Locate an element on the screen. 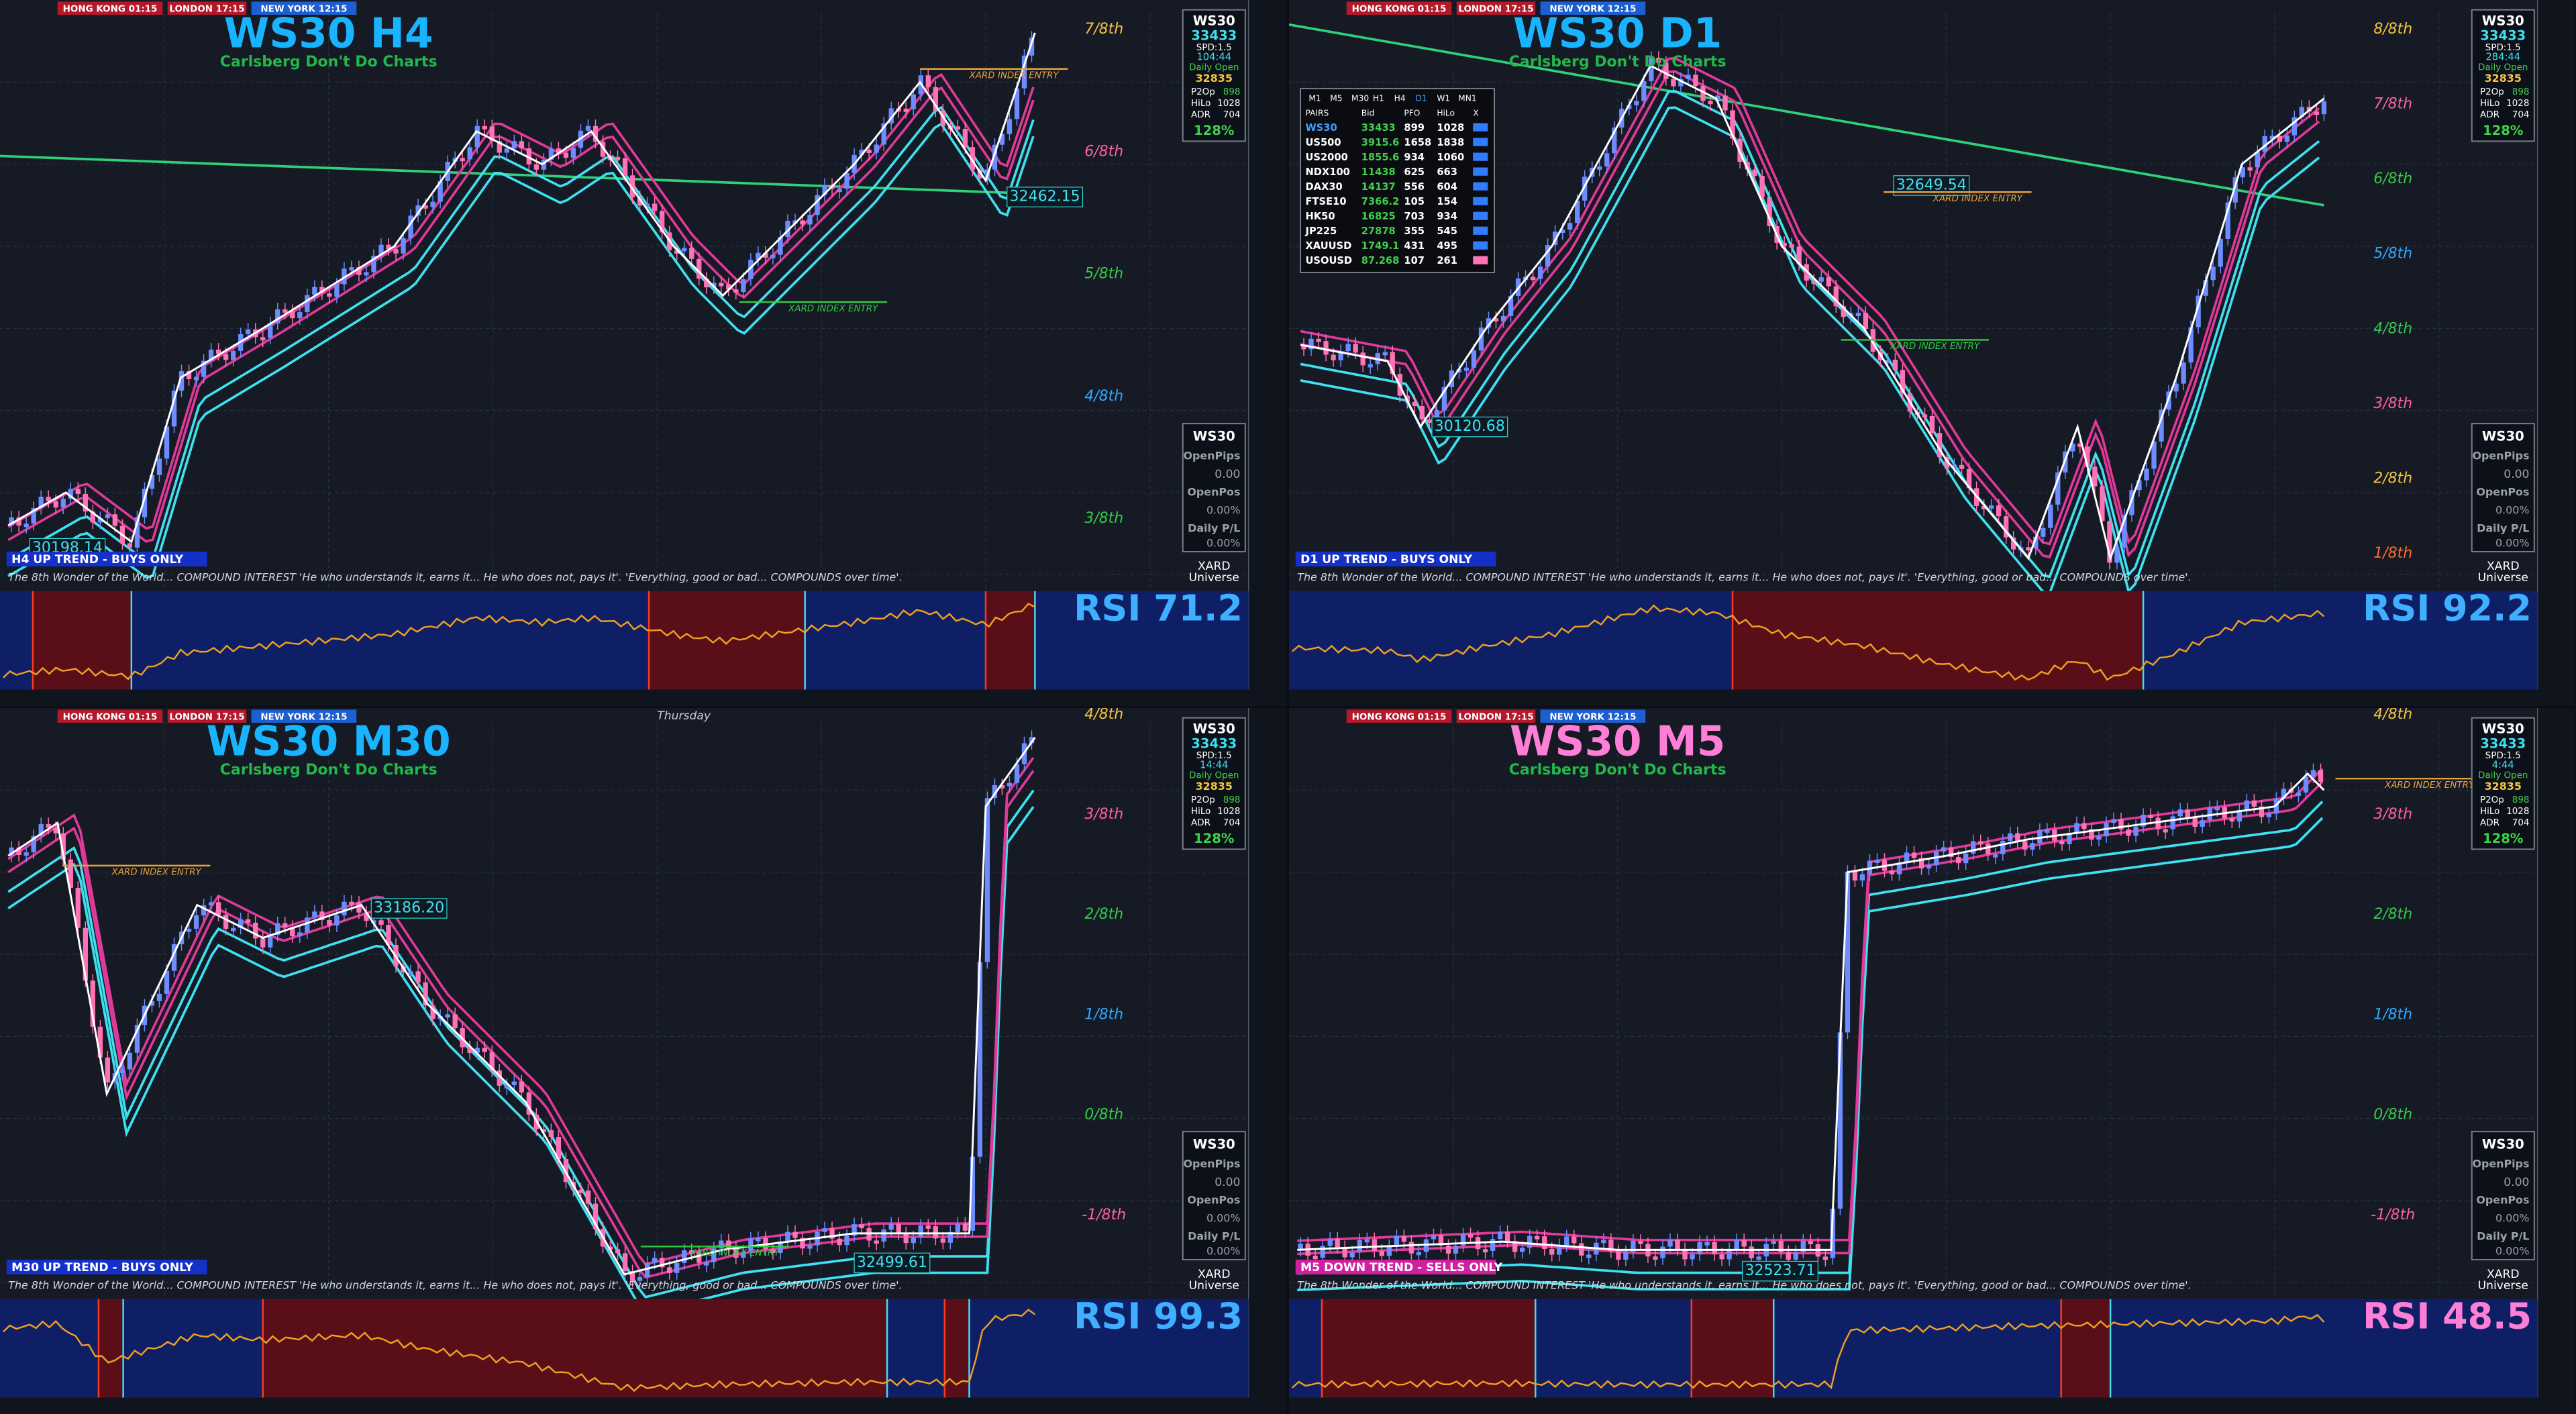 This screenshot has width=2576, height=1414. rsi-zone is located at coordinates (1428, 1348).